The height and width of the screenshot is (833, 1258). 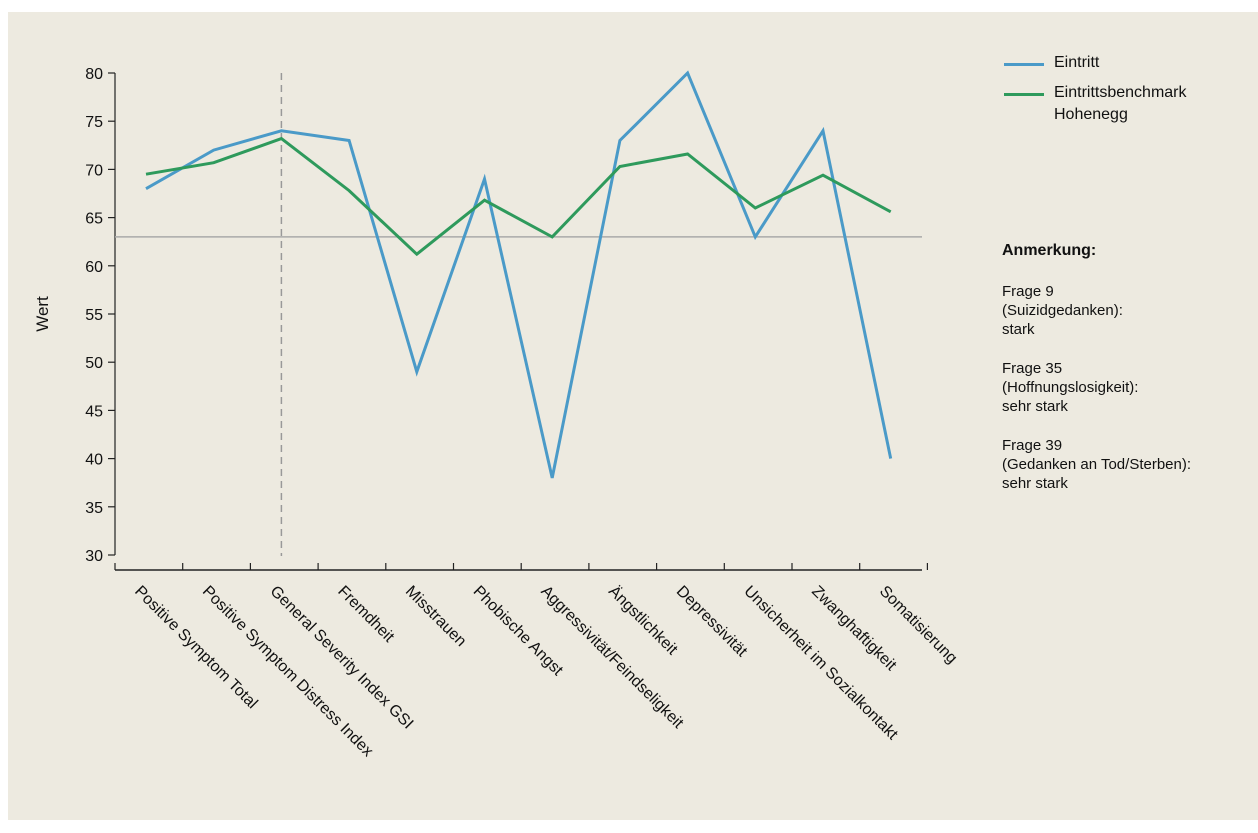 I want to click on x-category-label: Depressivität, so click(x=712, y=622).